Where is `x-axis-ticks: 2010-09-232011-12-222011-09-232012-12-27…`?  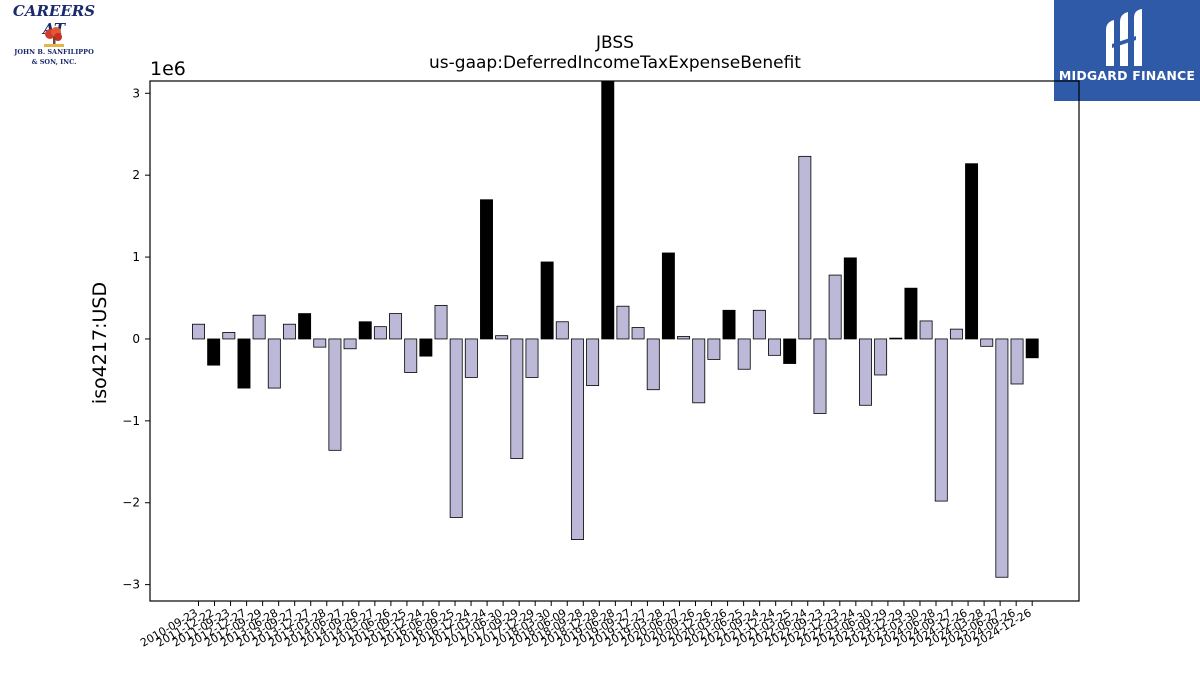 x-axis-ticks: 2010-09-232011-12-222011-09-232012-12-27… is located at coordinates (586, 625).